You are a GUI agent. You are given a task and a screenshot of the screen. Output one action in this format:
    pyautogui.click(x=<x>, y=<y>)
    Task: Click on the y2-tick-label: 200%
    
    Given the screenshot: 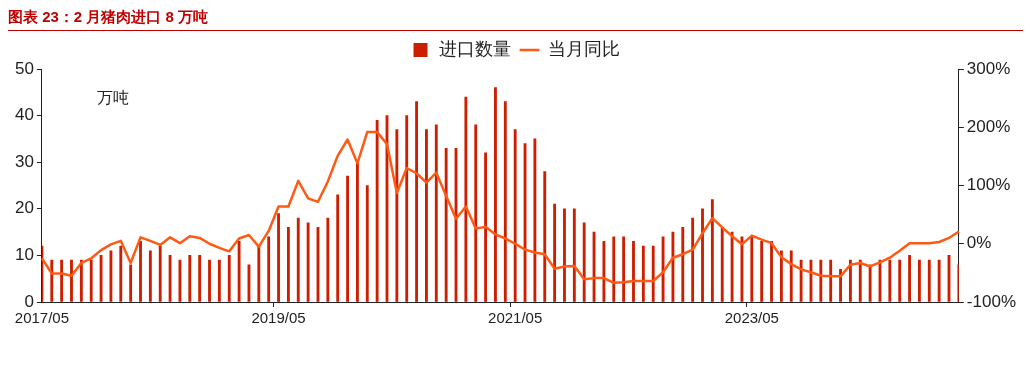 What is the action you would take?
    pyautogui.click(x=988, y=126)
    